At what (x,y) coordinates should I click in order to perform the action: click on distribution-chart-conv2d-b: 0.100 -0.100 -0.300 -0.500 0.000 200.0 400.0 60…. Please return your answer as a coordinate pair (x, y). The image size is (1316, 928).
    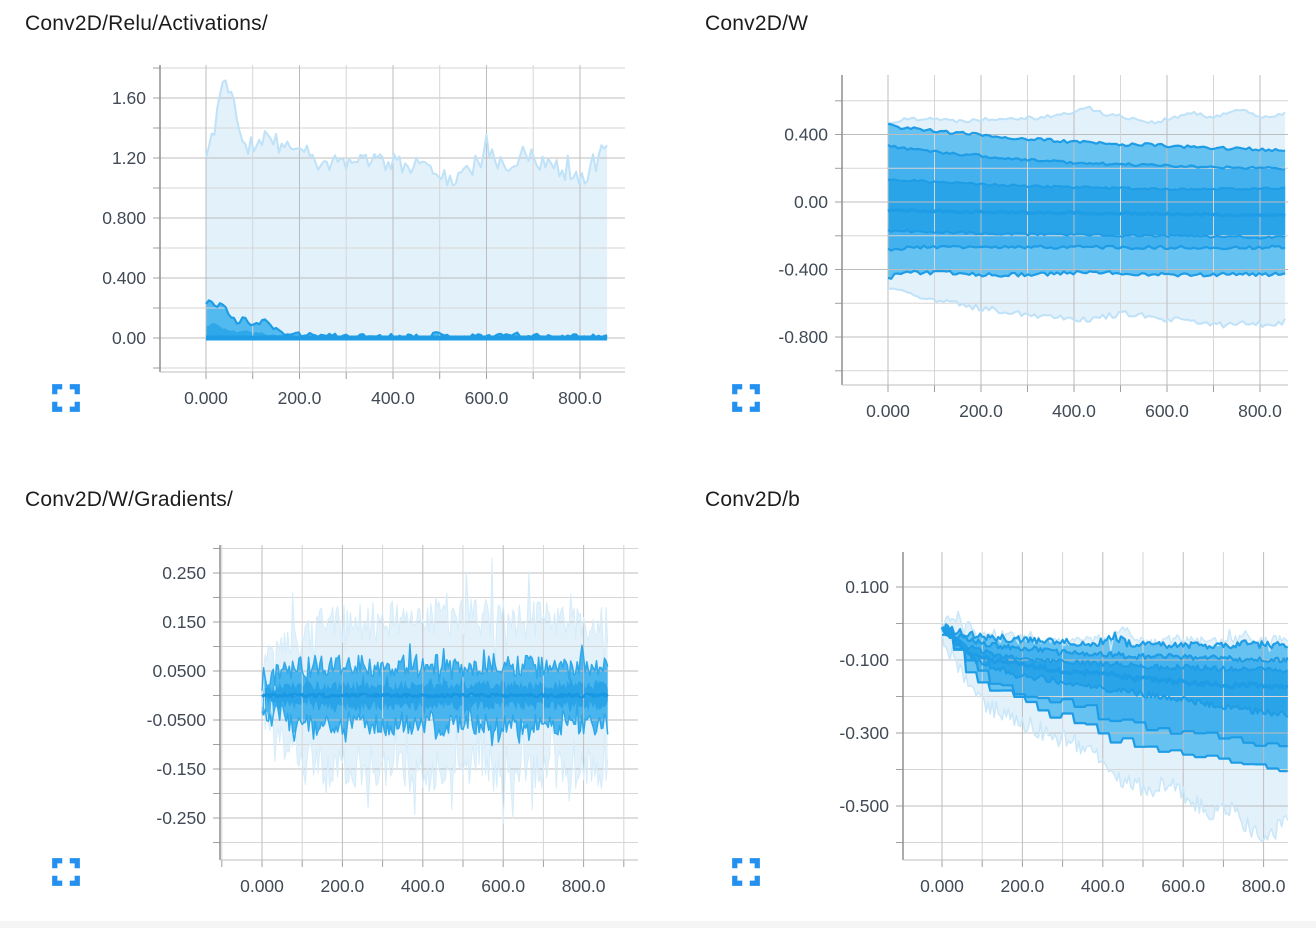
    Looking at the image, I should click on (1063, 724).